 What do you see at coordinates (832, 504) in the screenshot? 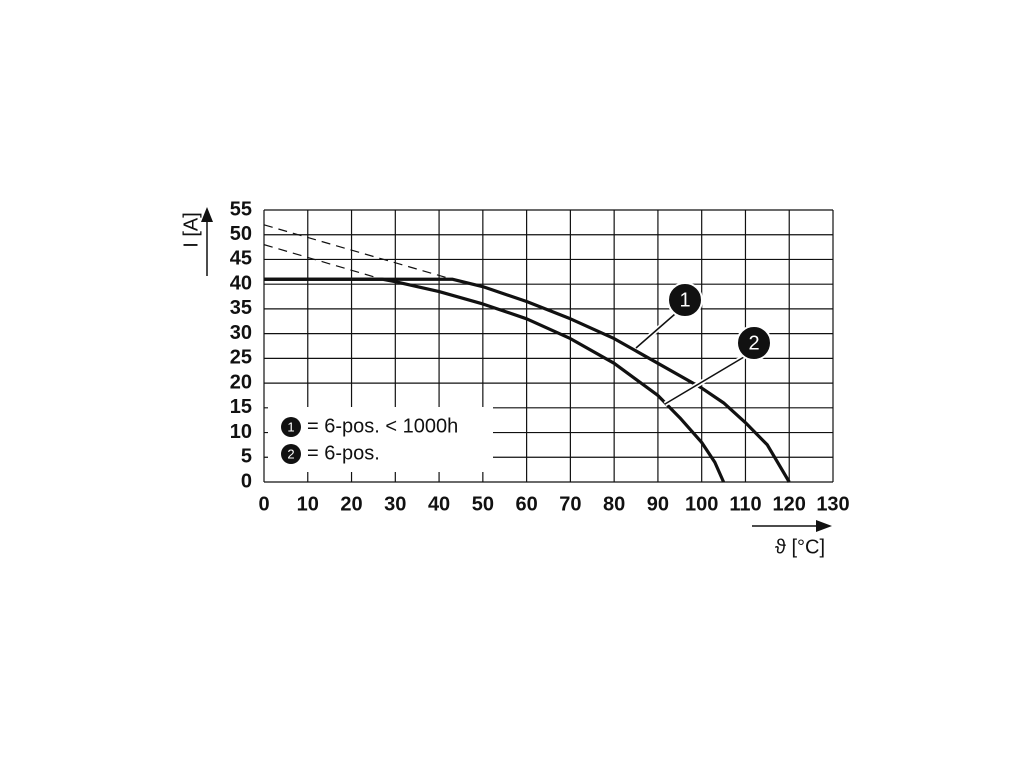
I see `x-tick-label: 130` at bounding box center [832, 504].